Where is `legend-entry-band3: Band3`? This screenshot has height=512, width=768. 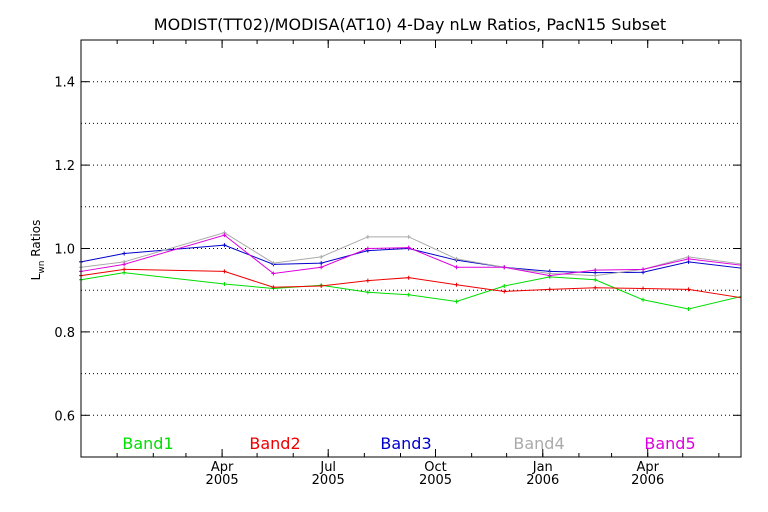
legend-entry-band3: Band3 is located at coordinates (405, 443).